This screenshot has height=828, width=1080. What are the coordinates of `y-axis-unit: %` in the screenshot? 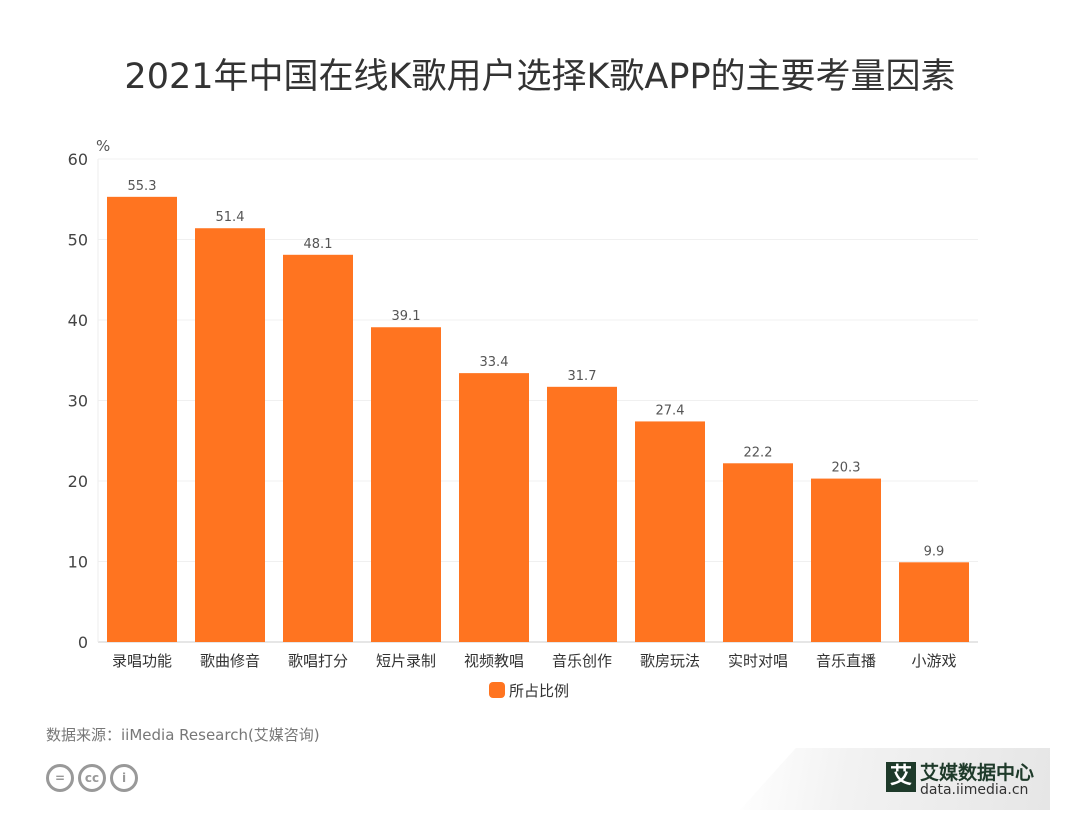 It's located at (103, 146).